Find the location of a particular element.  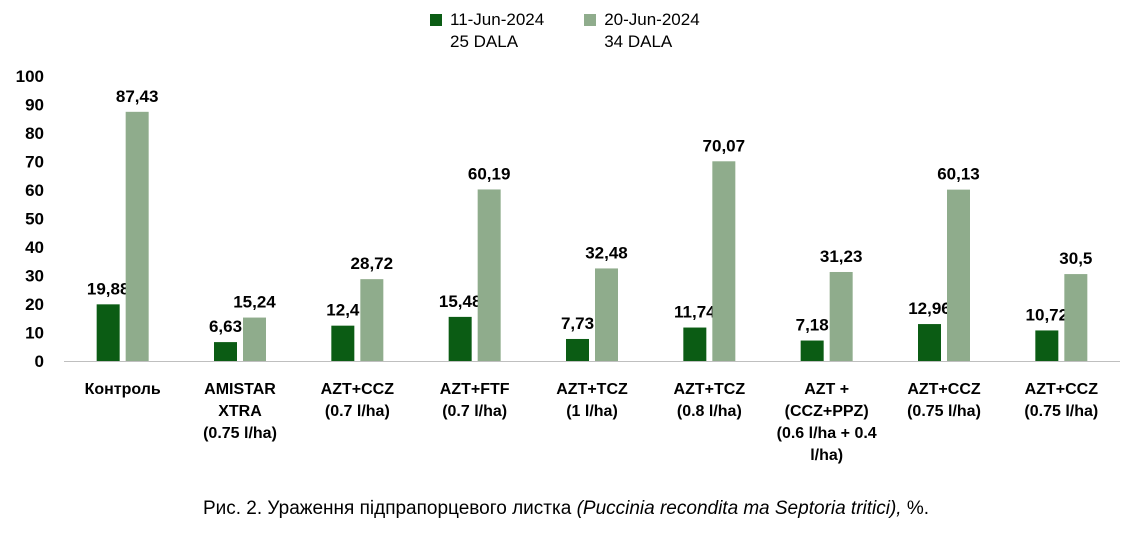

x-category-label-line: (0.8 l/ha) is located at coordinates (709, 411).